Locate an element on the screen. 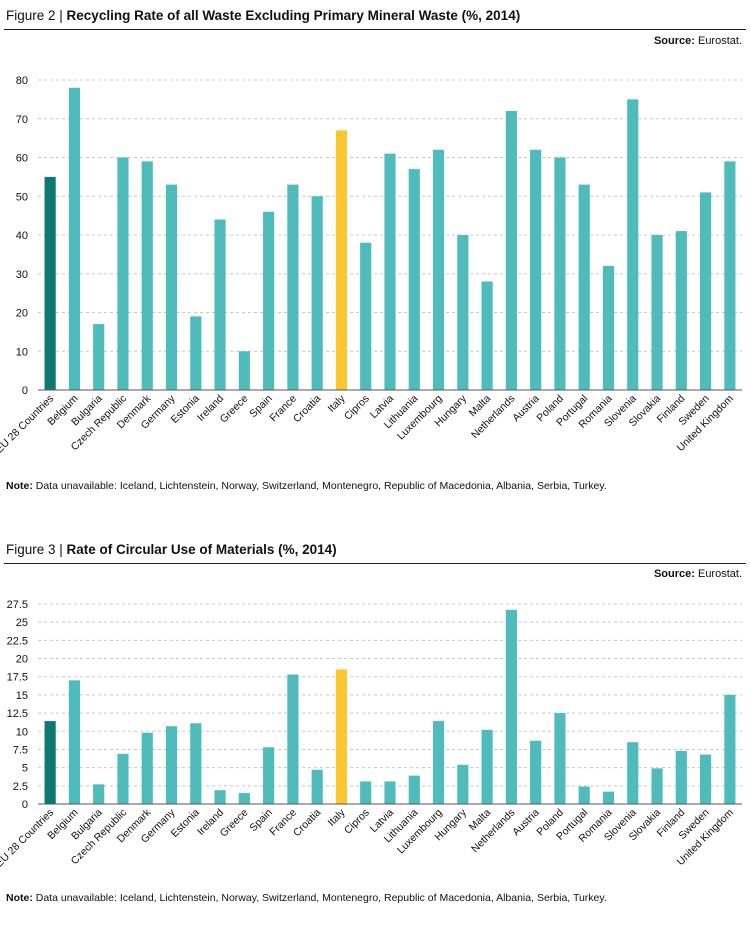  chart-2-y-tick-label: 50 is located at coordinates (22, 197).